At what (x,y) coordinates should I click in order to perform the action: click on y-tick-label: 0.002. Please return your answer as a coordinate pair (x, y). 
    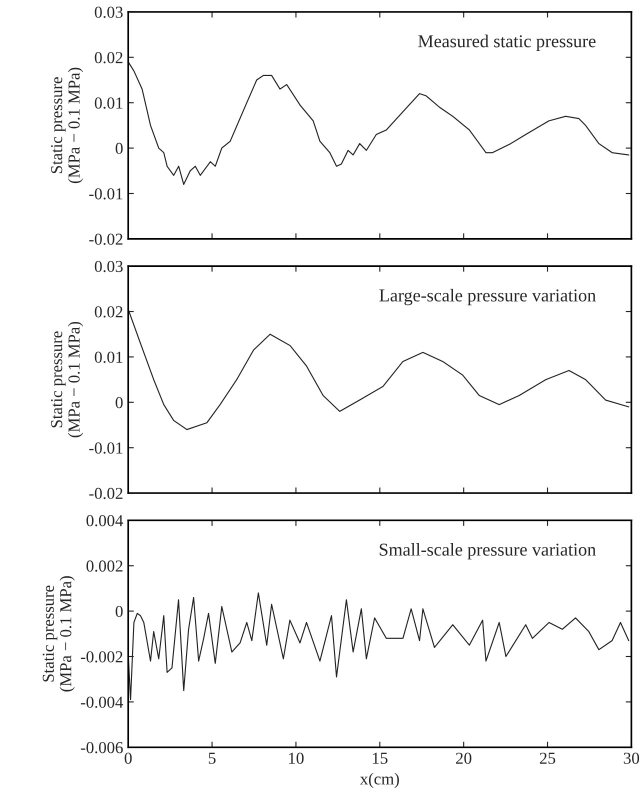
    Looking at the image, I should click on (104, 566).